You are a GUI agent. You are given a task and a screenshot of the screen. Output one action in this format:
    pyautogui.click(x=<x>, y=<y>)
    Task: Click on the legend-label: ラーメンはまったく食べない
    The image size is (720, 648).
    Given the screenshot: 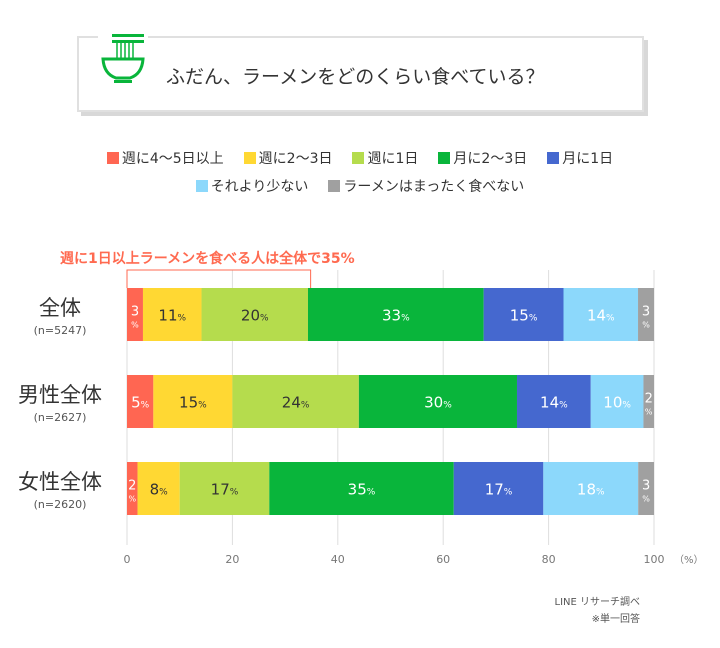 What is the action you would take?
    pyautogui.click(x=434, y=187)
    